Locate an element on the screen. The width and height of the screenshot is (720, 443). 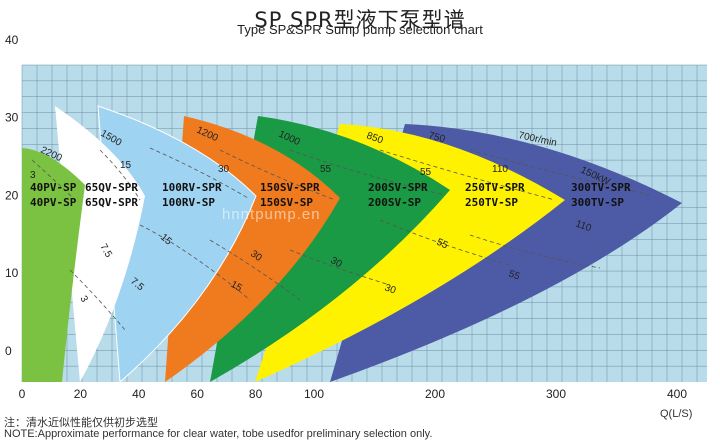
label-orange-15: 15 is located at coordinates (237, 286).